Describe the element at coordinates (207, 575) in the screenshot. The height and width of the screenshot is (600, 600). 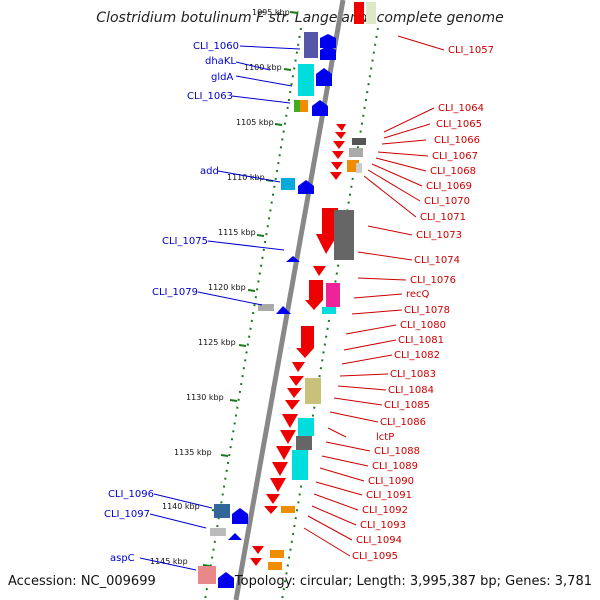
I see `gene-aspc` at that location.